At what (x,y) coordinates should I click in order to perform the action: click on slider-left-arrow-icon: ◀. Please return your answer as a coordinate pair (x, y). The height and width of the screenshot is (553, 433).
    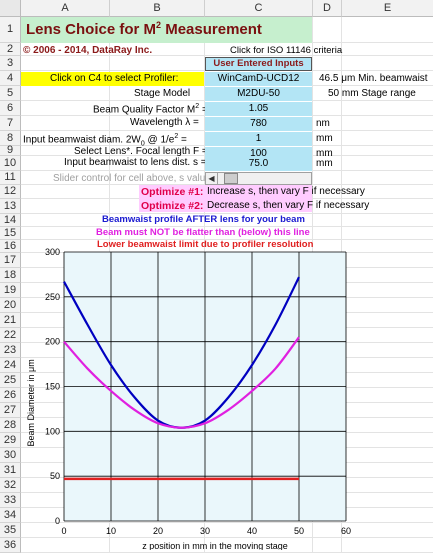
    Looking at the image, I should click on (212, 178).